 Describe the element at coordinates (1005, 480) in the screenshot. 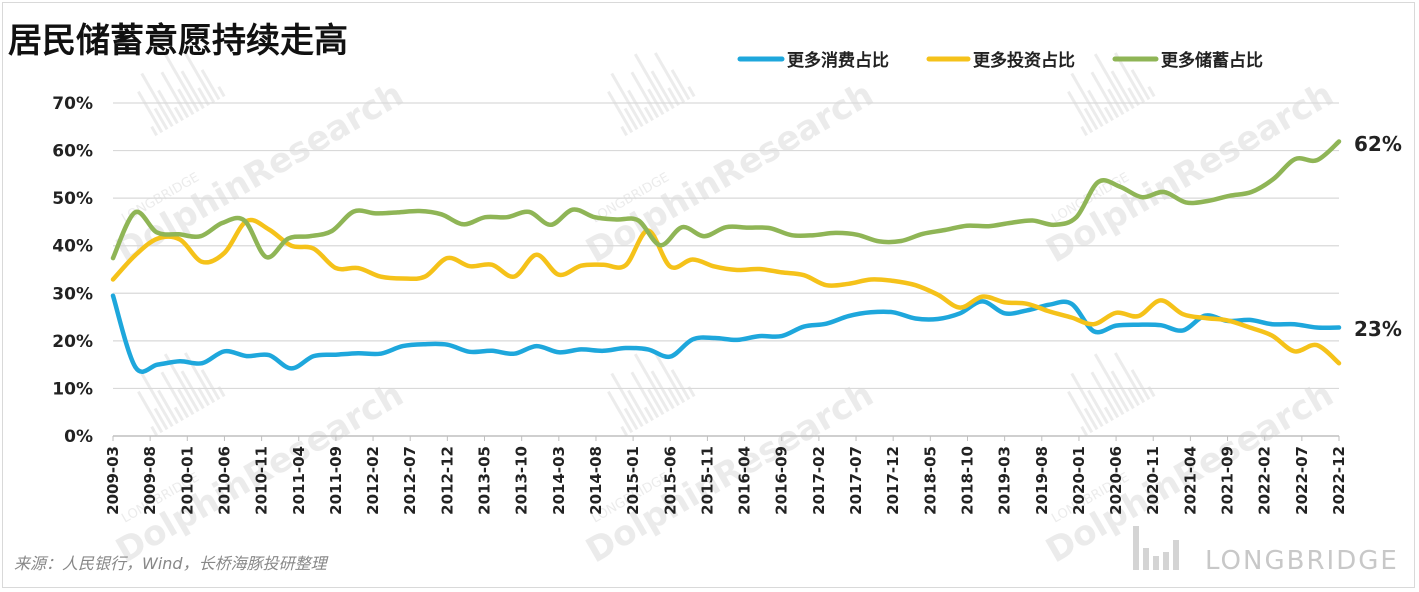

I see `x-tick-label: 2019-03` at that location.